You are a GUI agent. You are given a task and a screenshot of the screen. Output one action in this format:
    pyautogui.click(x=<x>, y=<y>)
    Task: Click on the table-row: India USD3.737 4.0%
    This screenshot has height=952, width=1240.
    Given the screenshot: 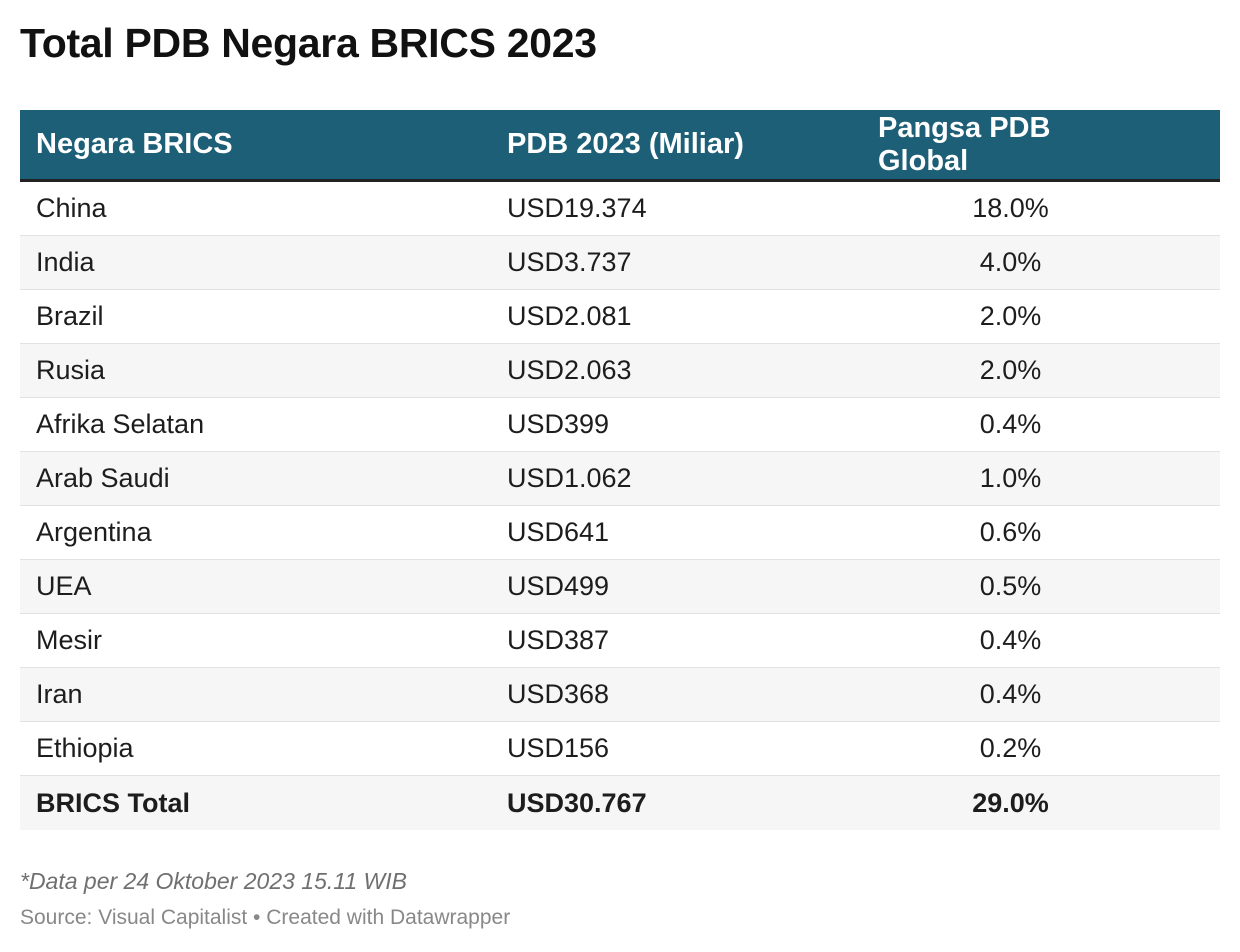 What is the action you would take?
    pyautogui.click(x=620, y=263)
    